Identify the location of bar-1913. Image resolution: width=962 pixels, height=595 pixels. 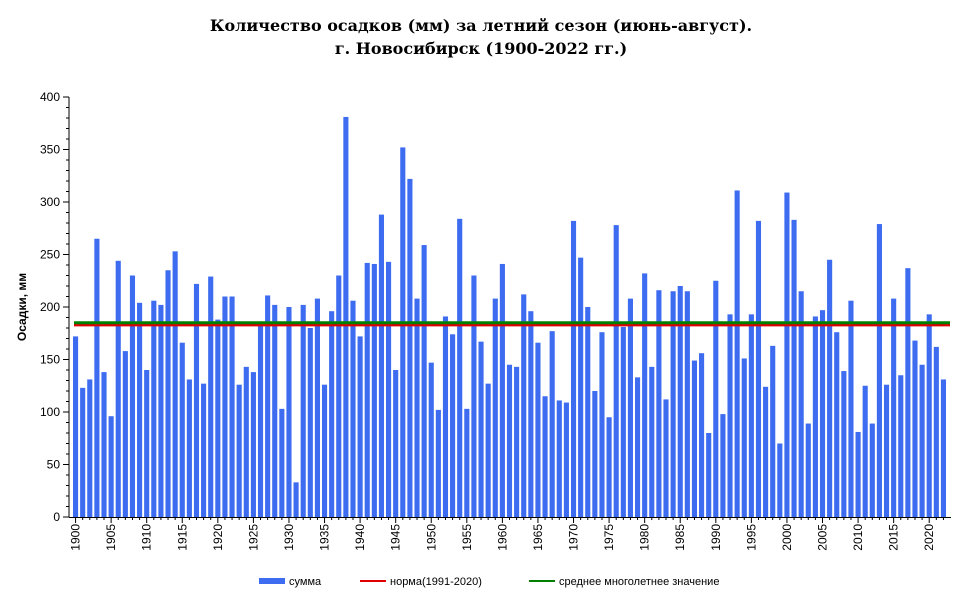
(168, 393).